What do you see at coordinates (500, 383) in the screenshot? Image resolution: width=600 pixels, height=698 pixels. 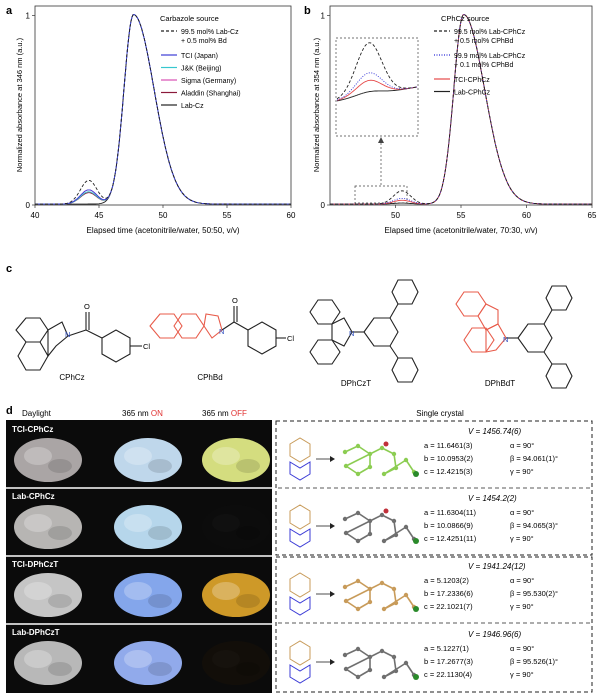 I see `structure-name-dphbdt: DPhBdT` at bounding box center [500, 383].